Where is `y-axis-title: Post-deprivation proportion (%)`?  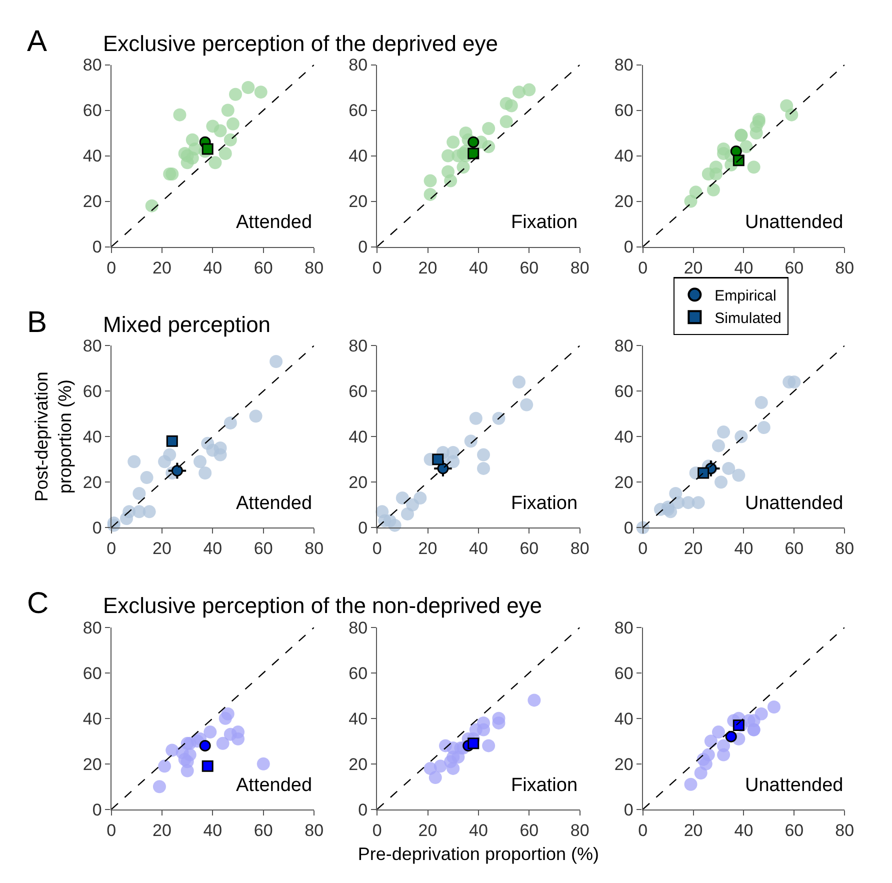
y-axis-title: Post-deprivation proportion (%) is located at coordinates (54, 437).